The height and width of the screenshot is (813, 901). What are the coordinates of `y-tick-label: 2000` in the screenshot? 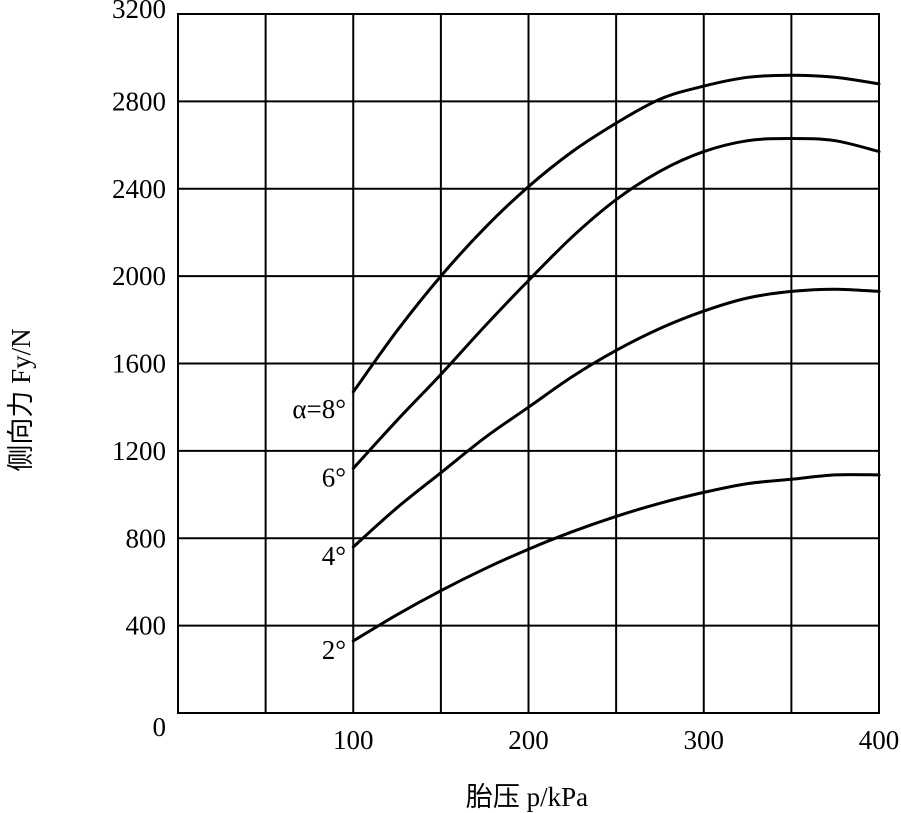 It's located at (139, 276).